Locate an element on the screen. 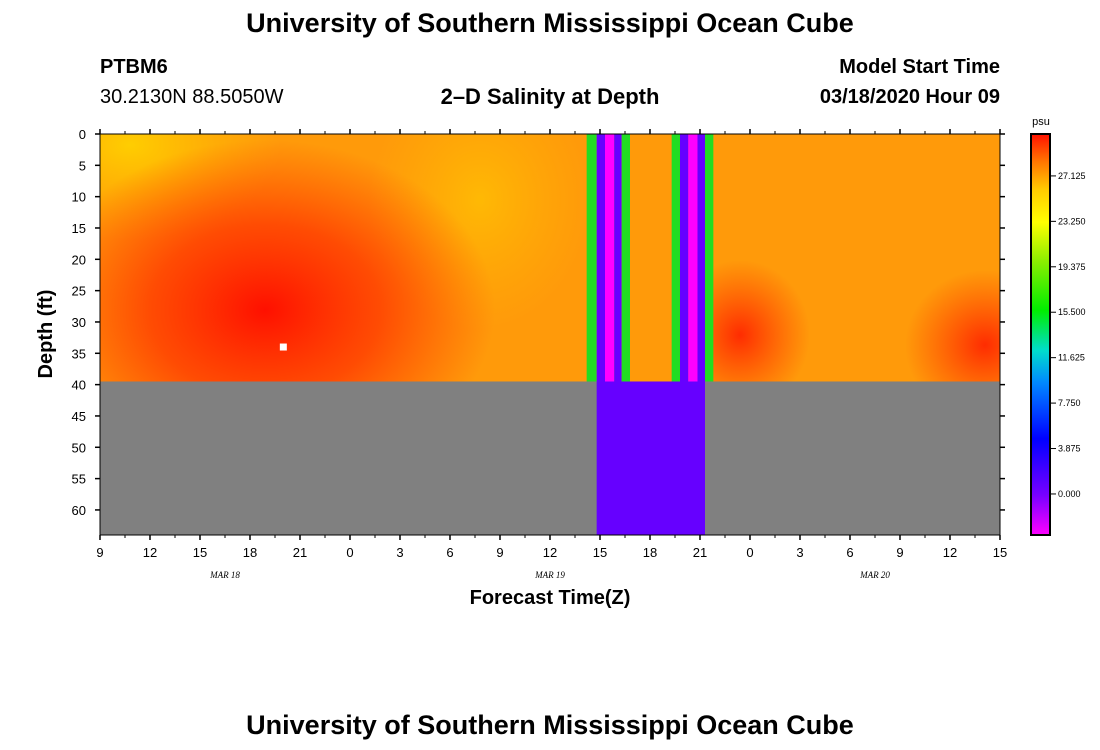  colorbar-label: 19.375 is located at coordinates (1072, 267).